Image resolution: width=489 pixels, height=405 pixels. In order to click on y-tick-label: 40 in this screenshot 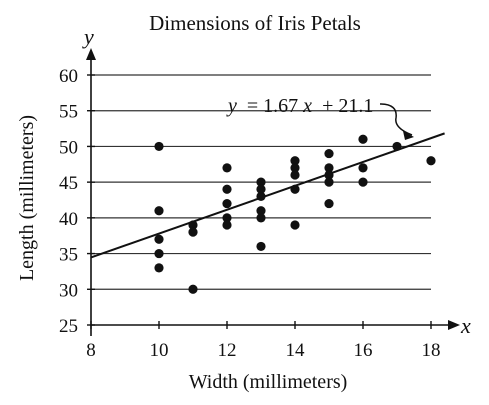, I will do `click(68, 219)`.